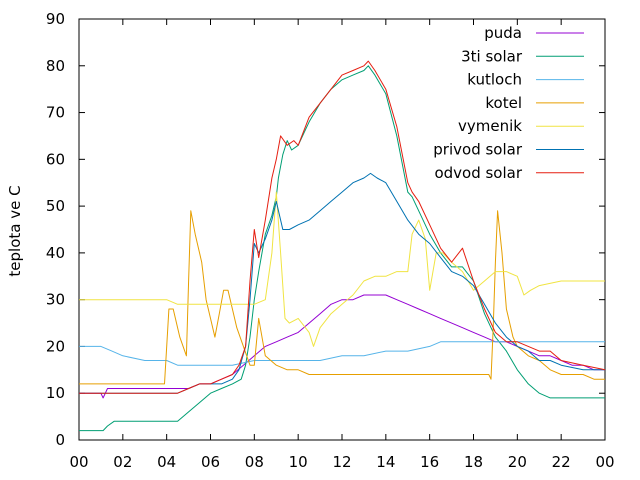 Image resolution: width=640 pixels, height=480 pixels. I want to click on legend-label: kutloch, so click(494, 80).